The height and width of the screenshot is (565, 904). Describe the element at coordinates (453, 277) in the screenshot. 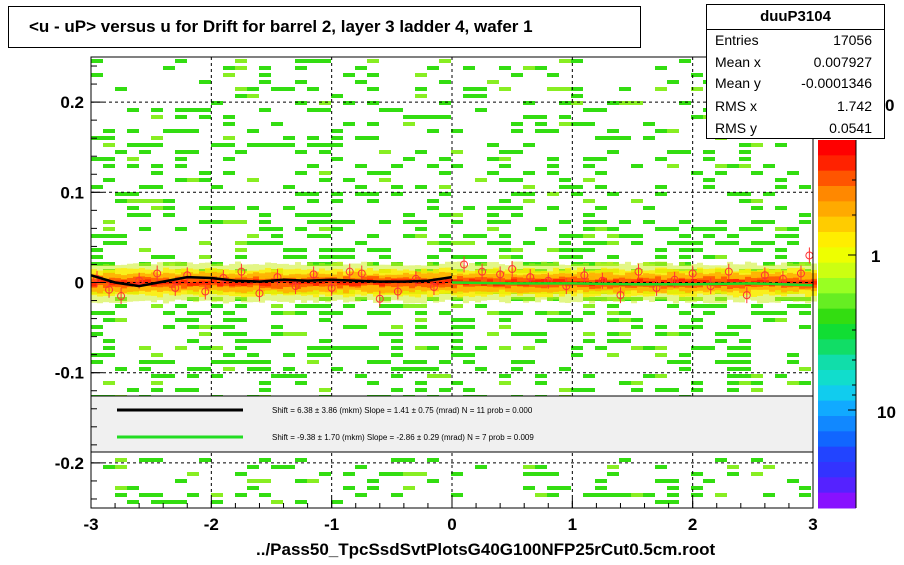

I see `profile-points` at that location.